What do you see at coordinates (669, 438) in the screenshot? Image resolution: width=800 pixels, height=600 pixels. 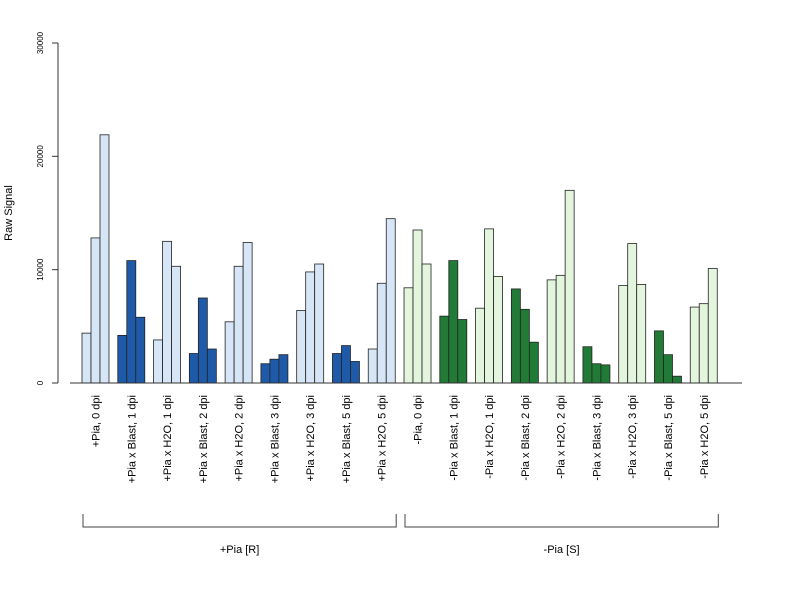 I see `x-tick-label: -Pia x Blast, 5 dpi` at bounding box center [669, 438].